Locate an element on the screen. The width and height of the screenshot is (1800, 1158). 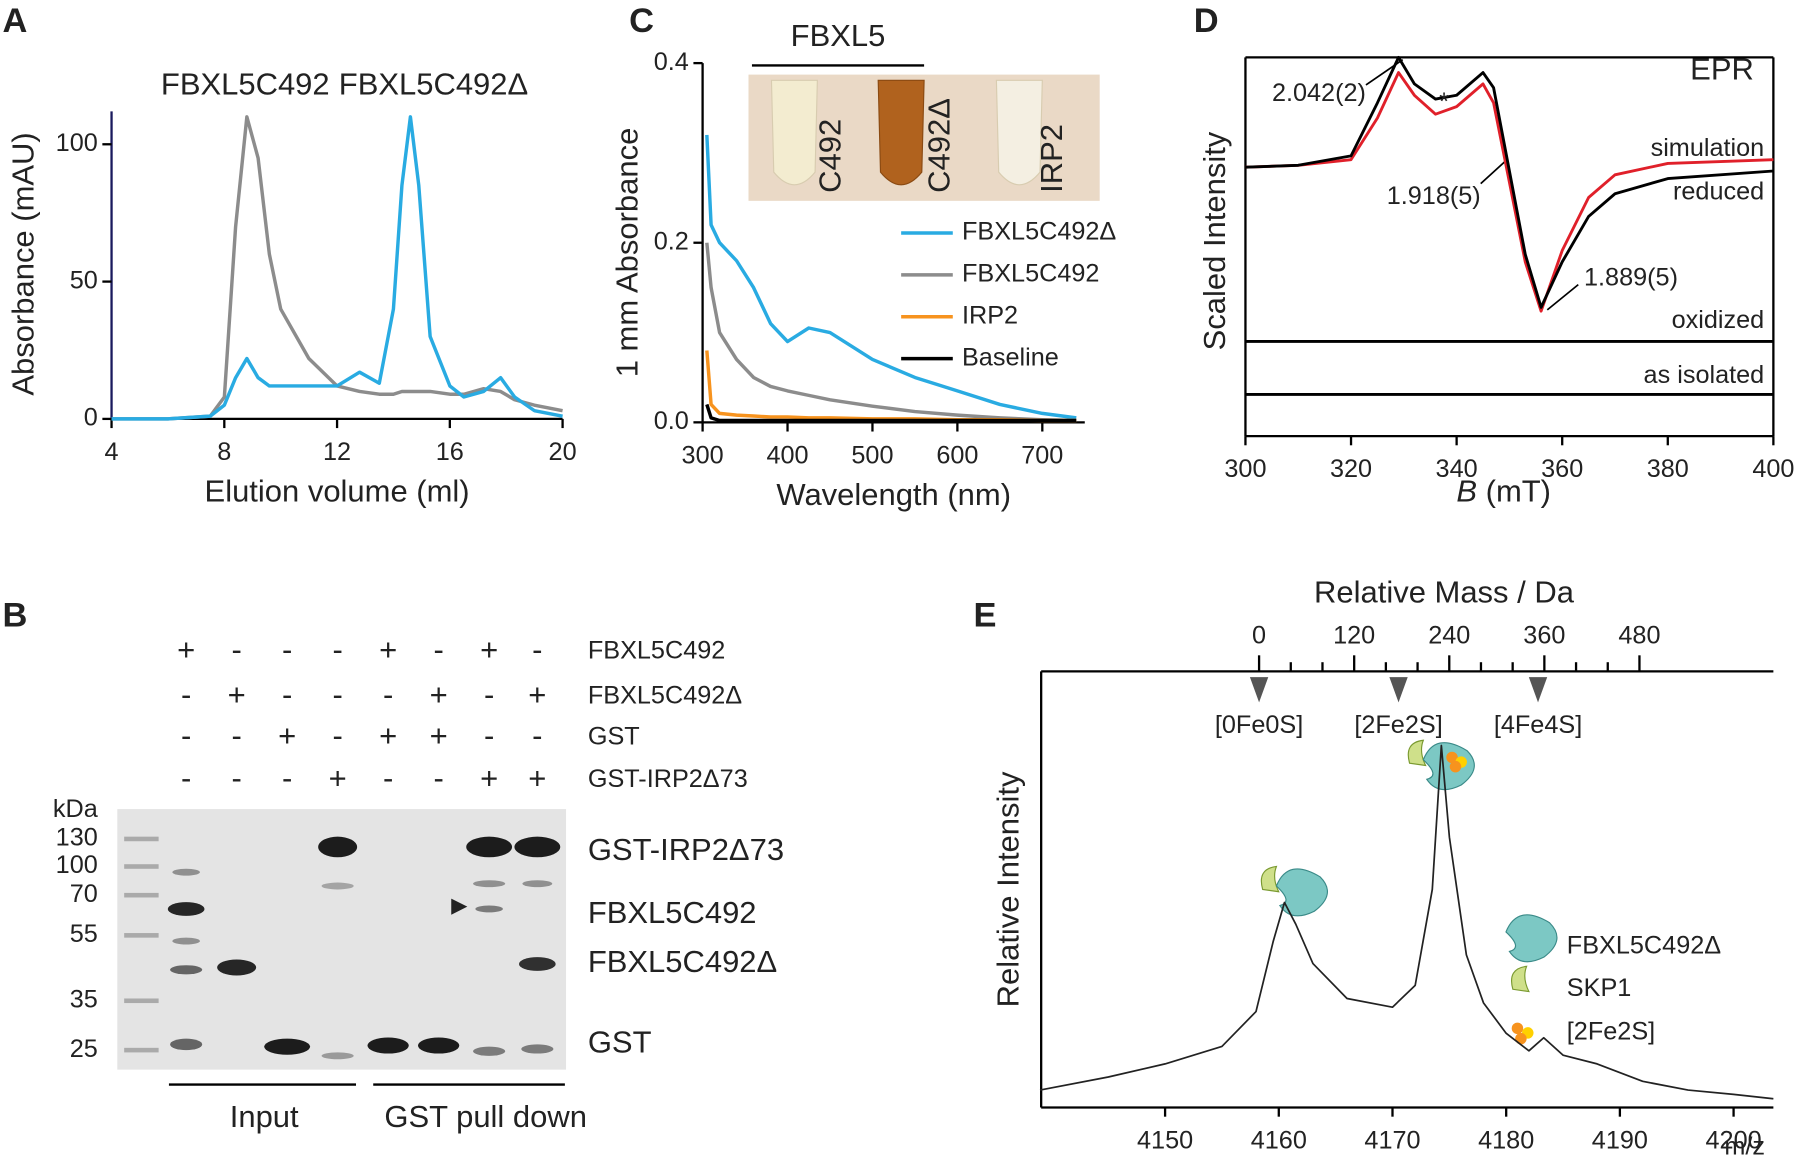
mass-marker is located at coordinates (1259, 690).